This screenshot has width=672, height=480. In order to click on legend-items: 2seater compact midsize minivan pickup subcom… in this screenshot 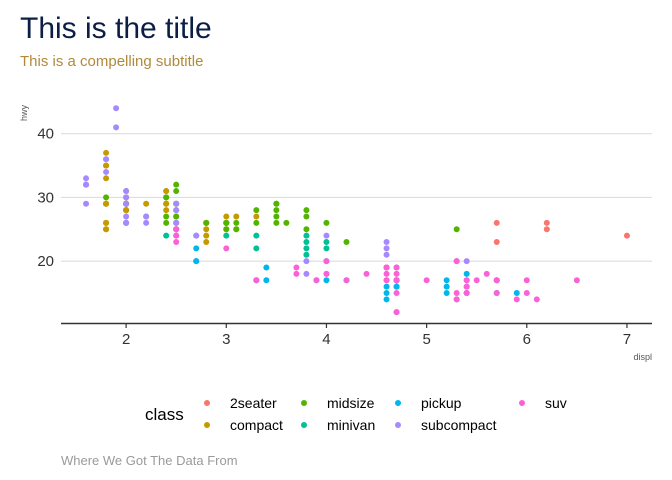, I will do `click(385, 414)`.